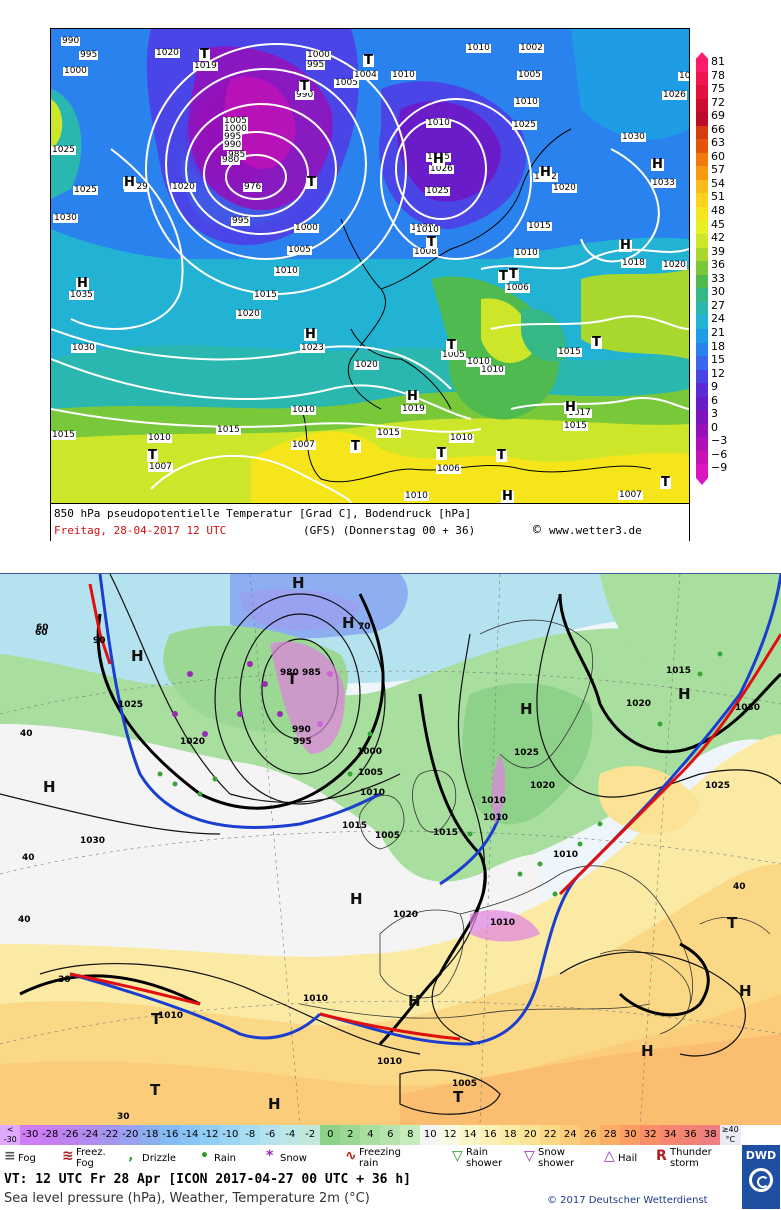 This screenshot has width=781, height=1210. What do you see at coordinates (270, 1156) in the screenshot?
I see `snow-icon: *` at bounding box center [270, 1156].